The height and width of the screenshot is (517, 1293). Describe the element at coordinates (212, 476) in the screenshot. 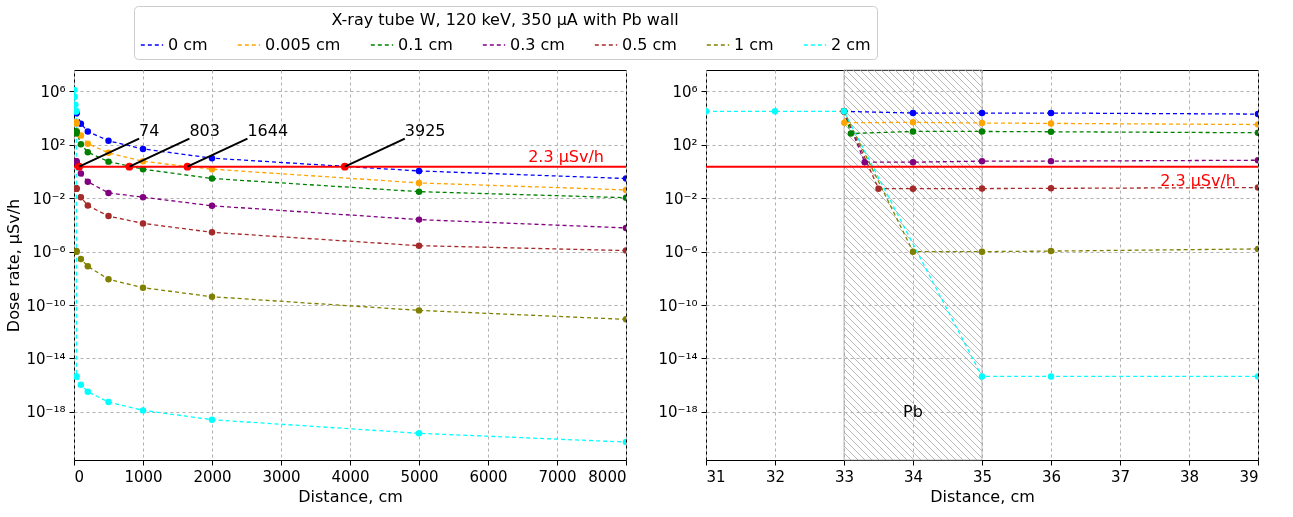

I see `x-tick-label: 2000` at that location.